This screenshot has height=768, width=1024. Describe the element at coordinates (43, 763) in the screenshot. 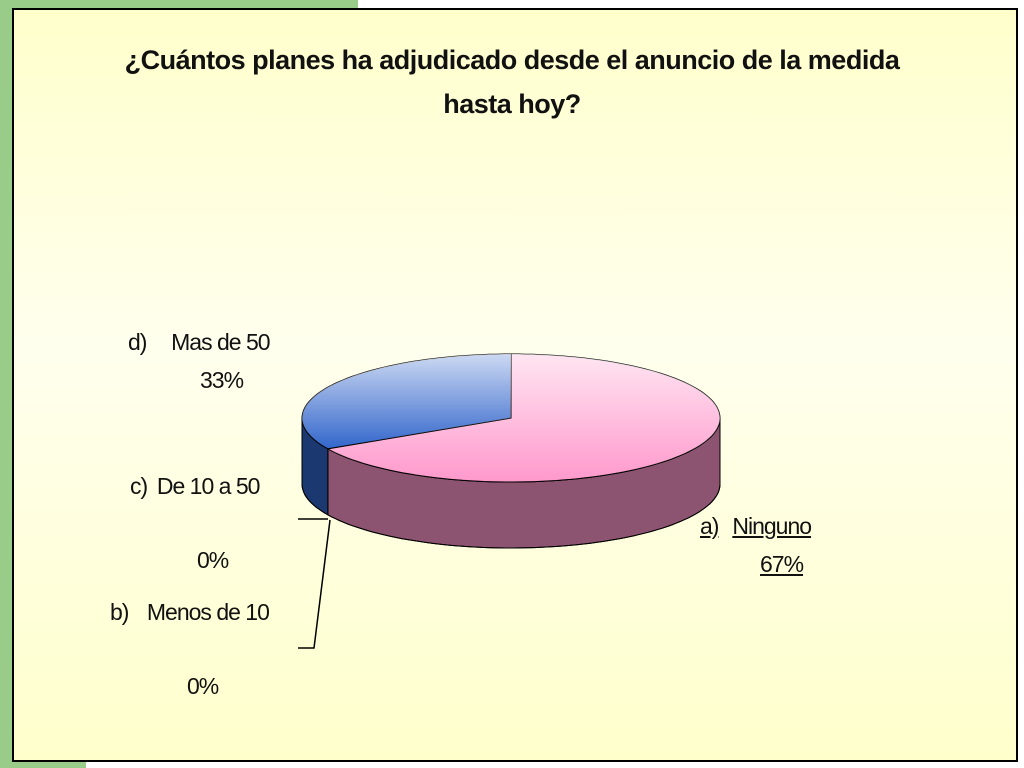

I see `green-bar-bottom` at that location.